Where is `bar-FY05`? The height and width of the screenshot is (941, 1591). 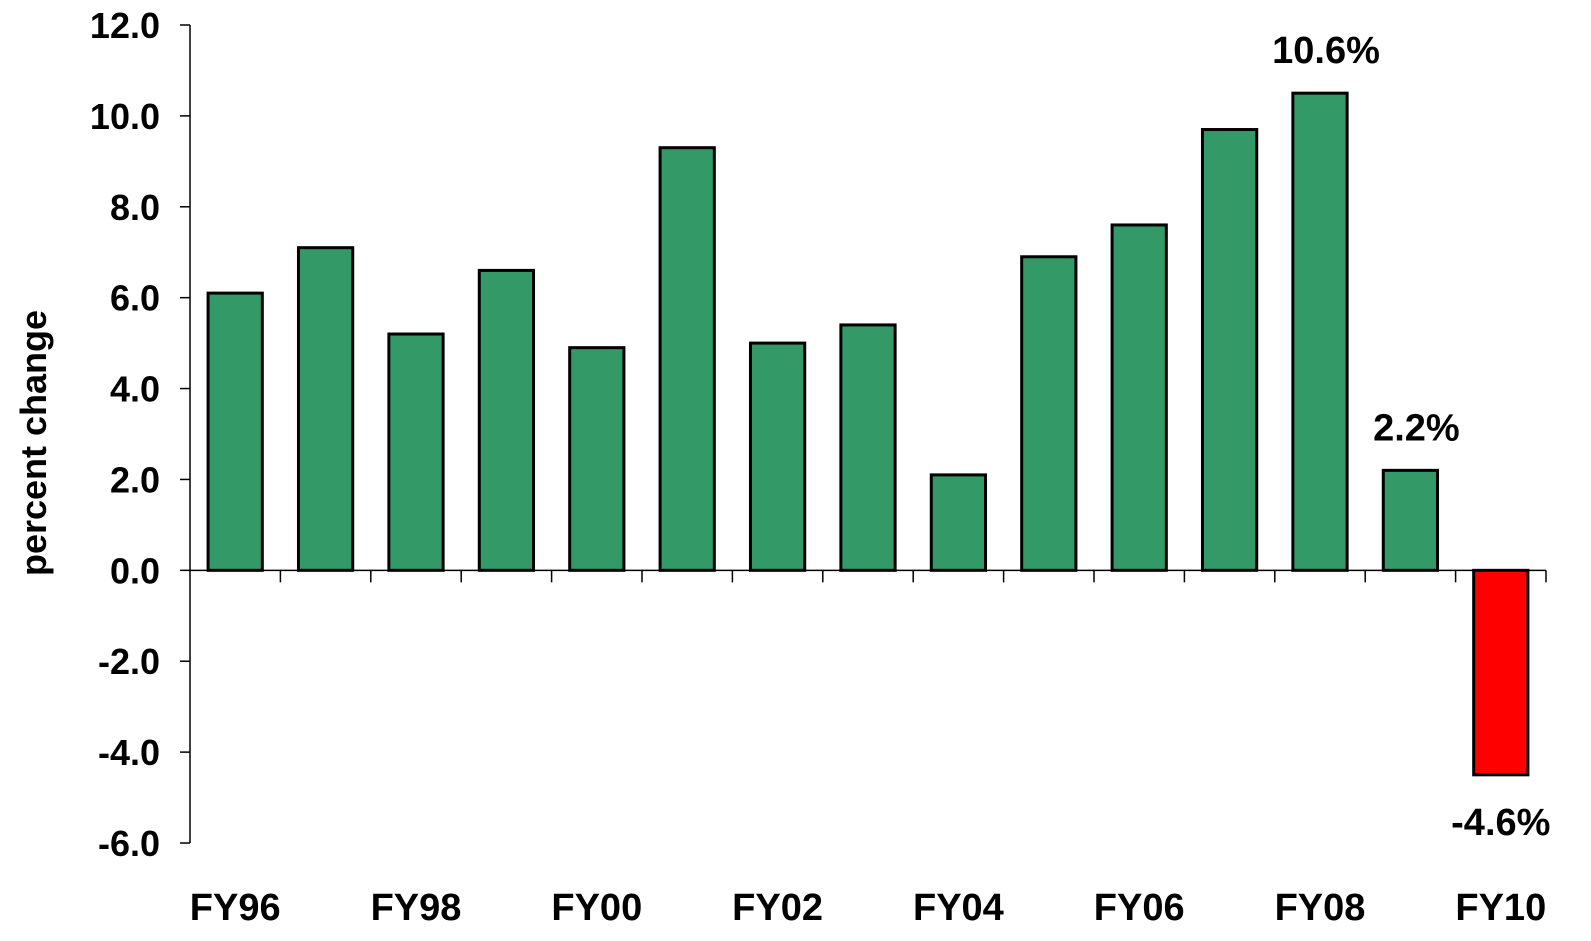 bar-FY05 is located at coordinates (1049, 413).